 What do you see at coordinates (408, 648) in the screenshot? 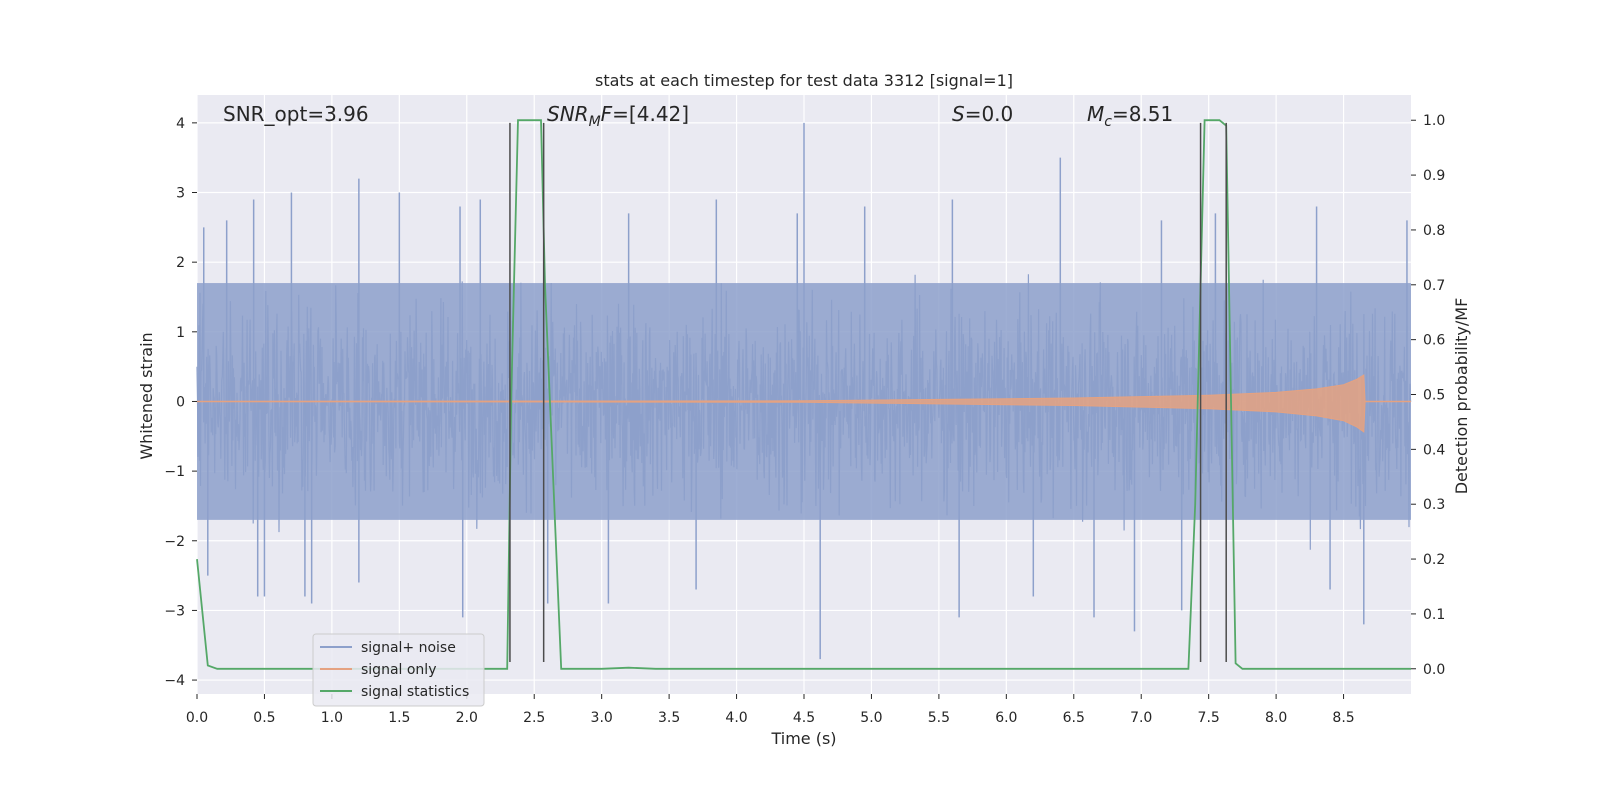
I see `legend-label-signal-noise: signal+ noise` at bounding box center [408, 648].